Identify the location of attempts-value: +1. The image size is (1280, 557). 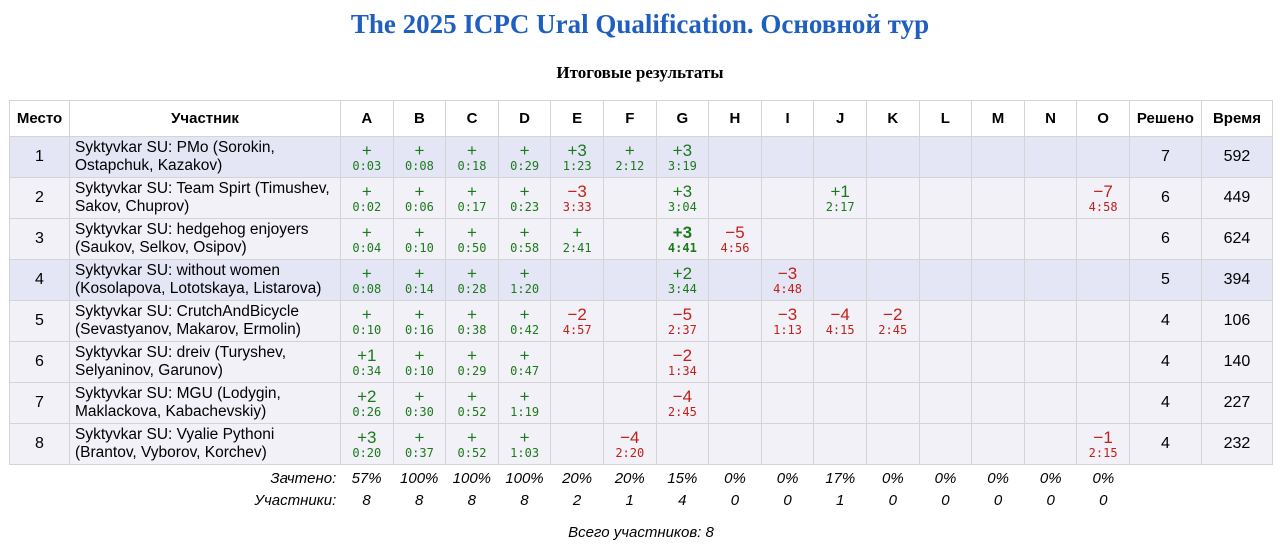
(367, 355).